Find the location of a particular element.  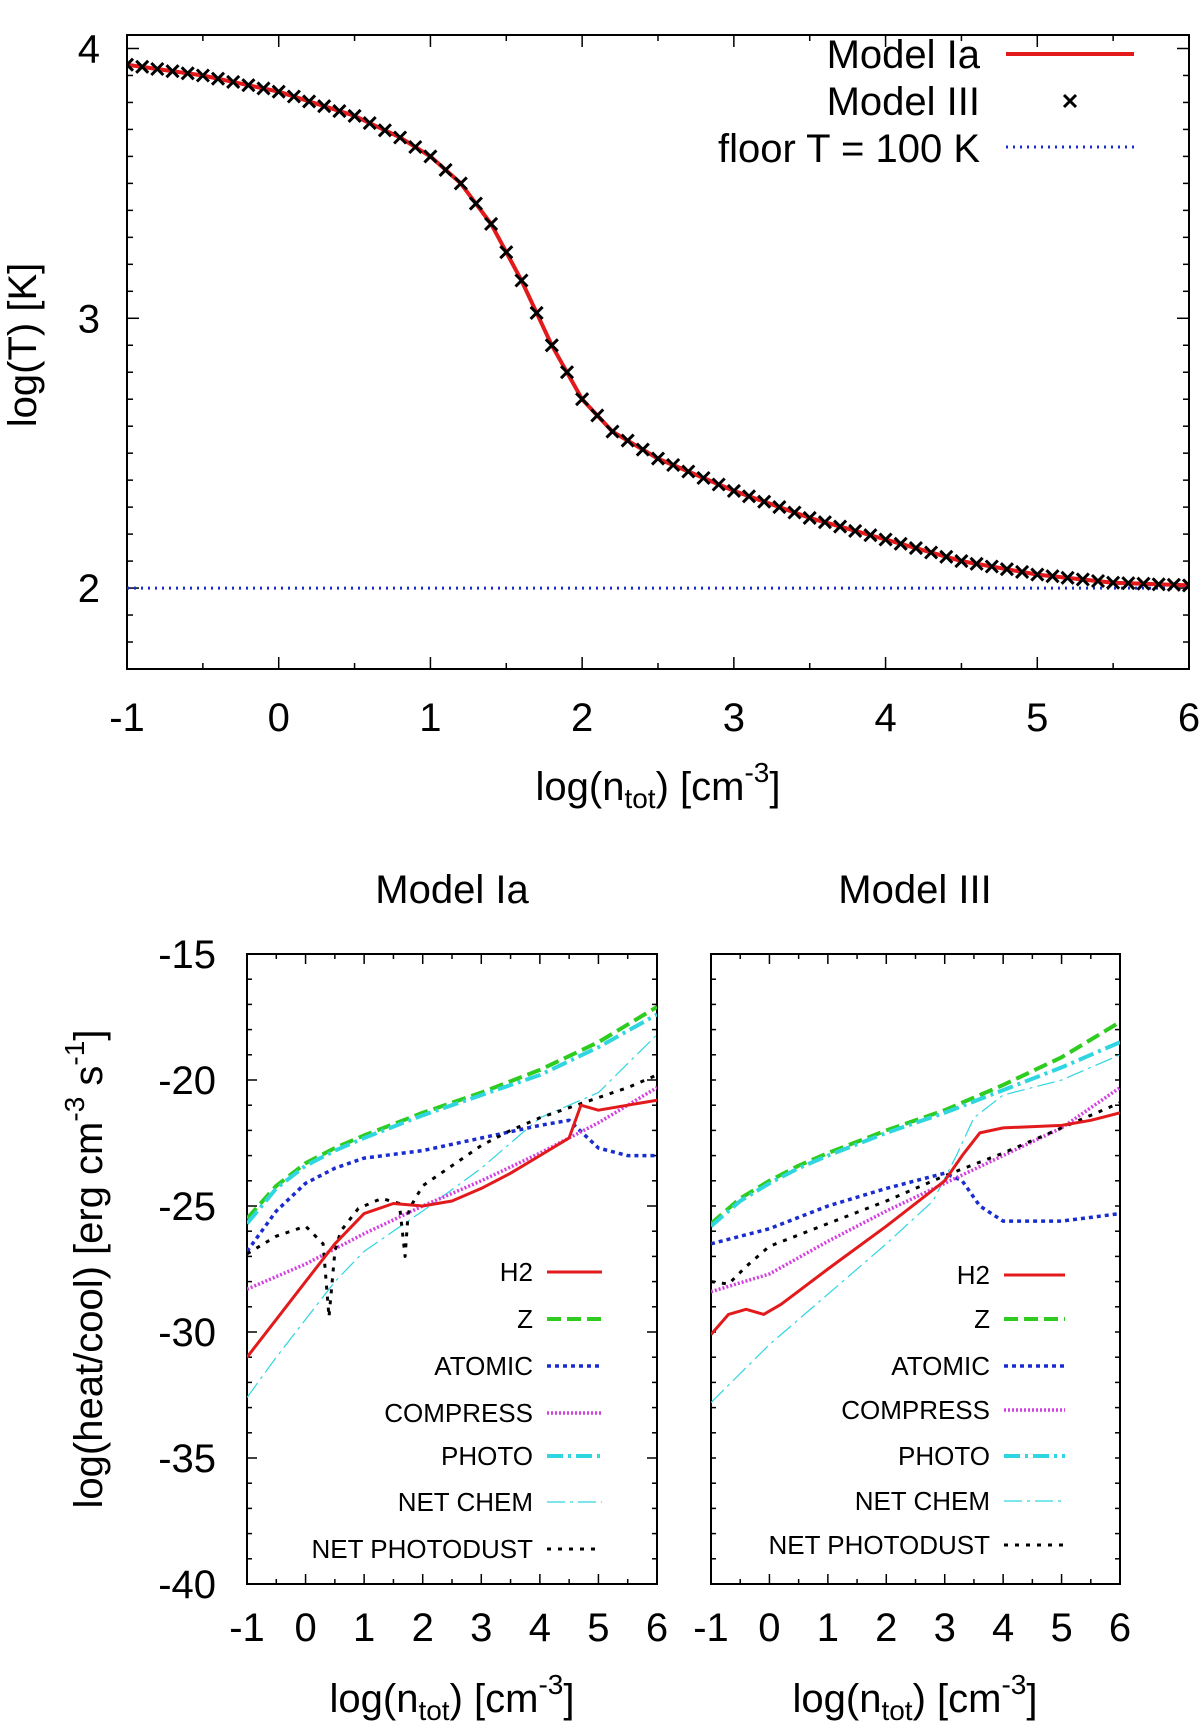

top-y-tick-label: 2 is located at coordinates (89, 589).